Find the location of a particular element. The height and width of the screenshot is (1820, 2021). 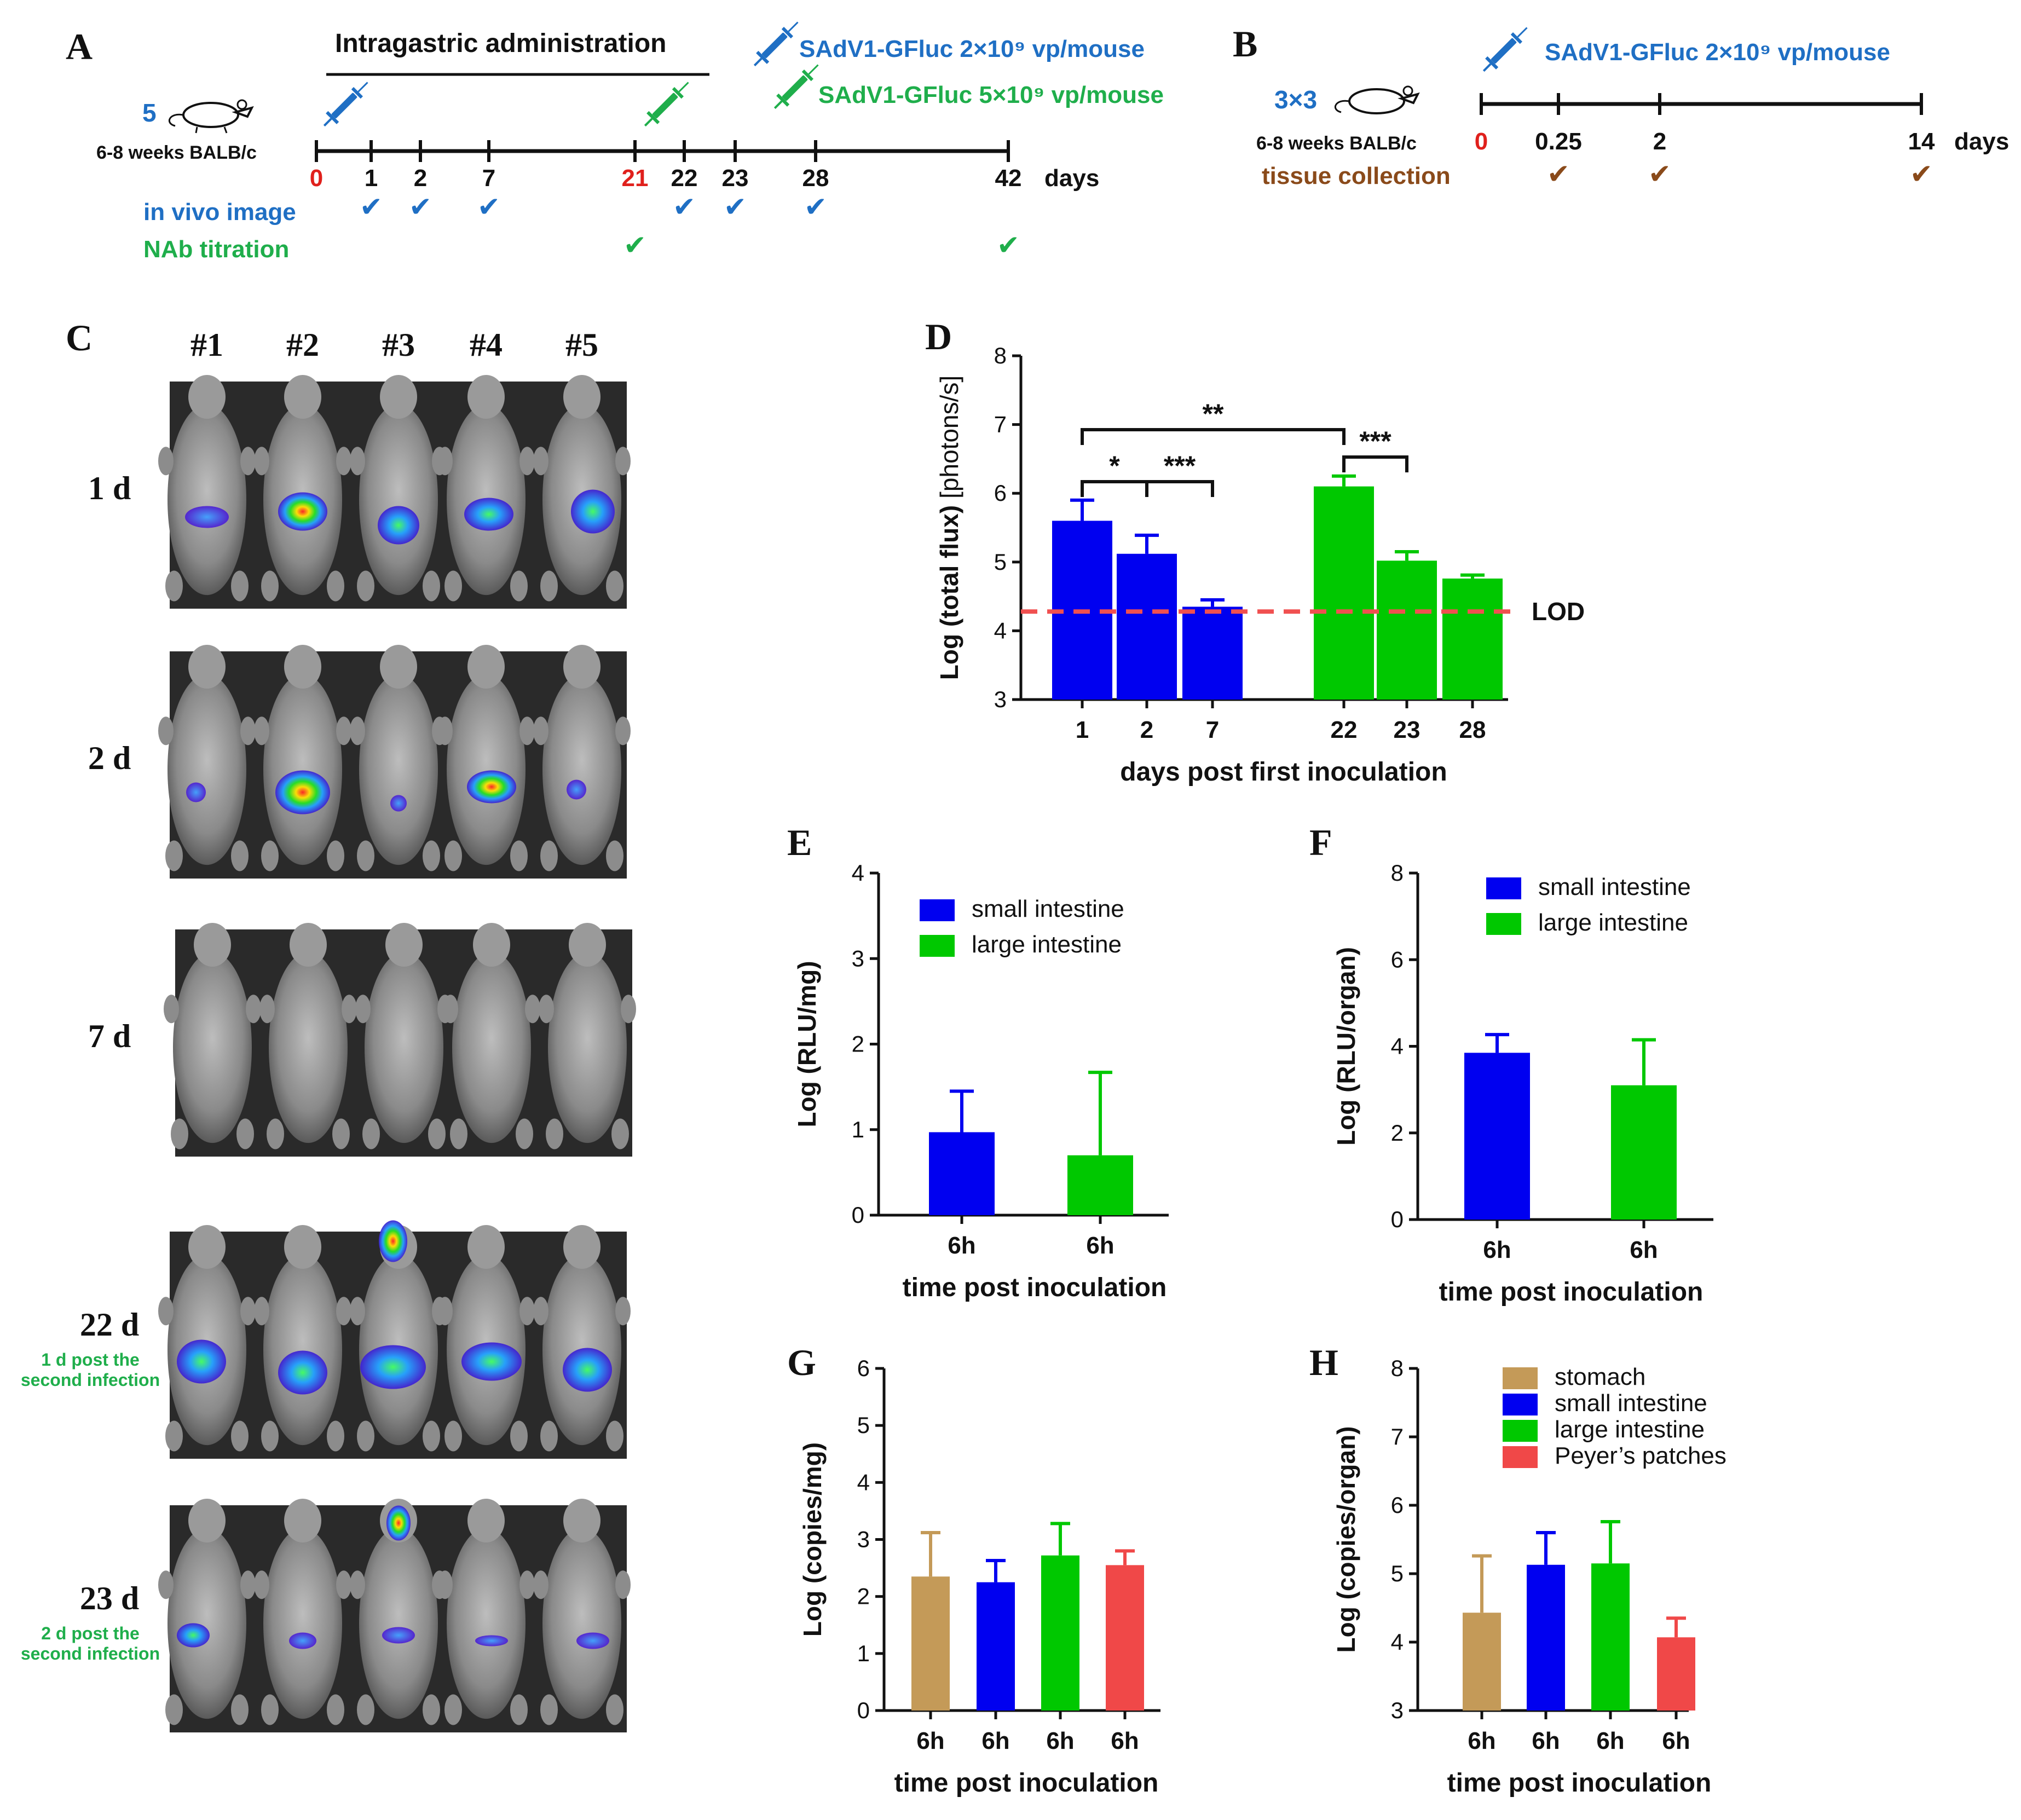

y-axis-label: Log (copies/organ) is located at coordinates (1346, 1539).